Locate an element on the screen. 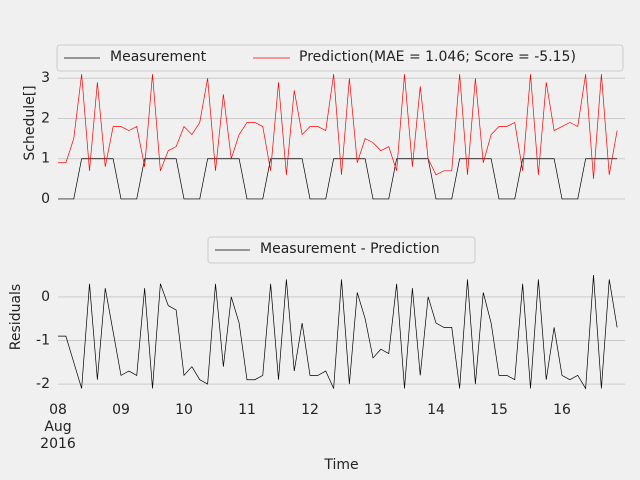 The image size is (640, 480). x-tick-line: Aug is located at coordinates (57, 427).